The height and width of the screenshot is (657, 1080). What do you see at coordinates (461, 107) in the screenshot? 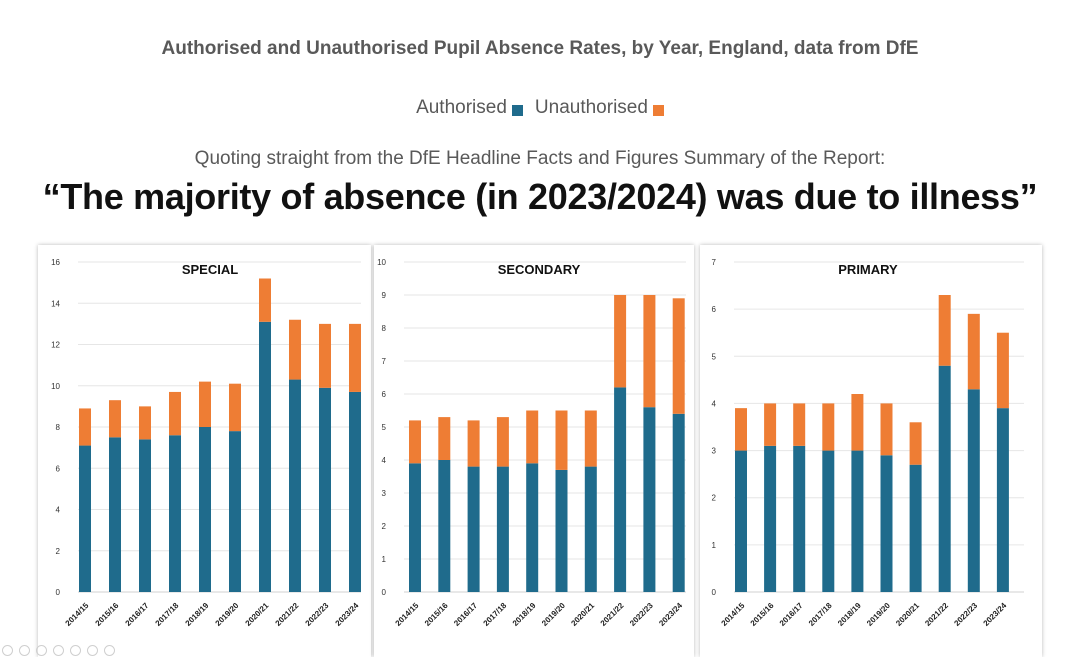
I see `legend-label-authorised: Authorised` at bounding box center [461, 107].